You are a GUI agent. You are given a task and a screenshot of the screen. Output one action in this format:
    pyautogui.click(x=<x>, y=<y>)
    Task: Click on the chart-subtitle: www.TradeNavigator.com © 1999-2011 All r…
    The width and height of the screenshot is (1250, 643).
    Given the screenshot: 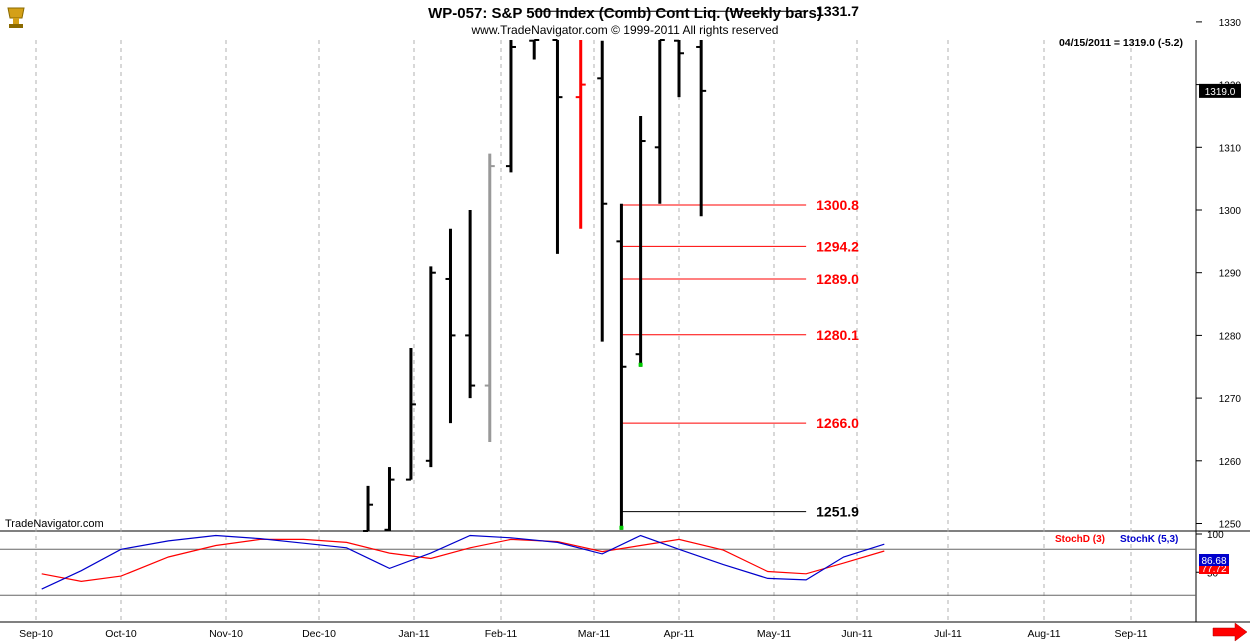 What is the action you would take?
    pyautogui.click(x=625, y=30)
    